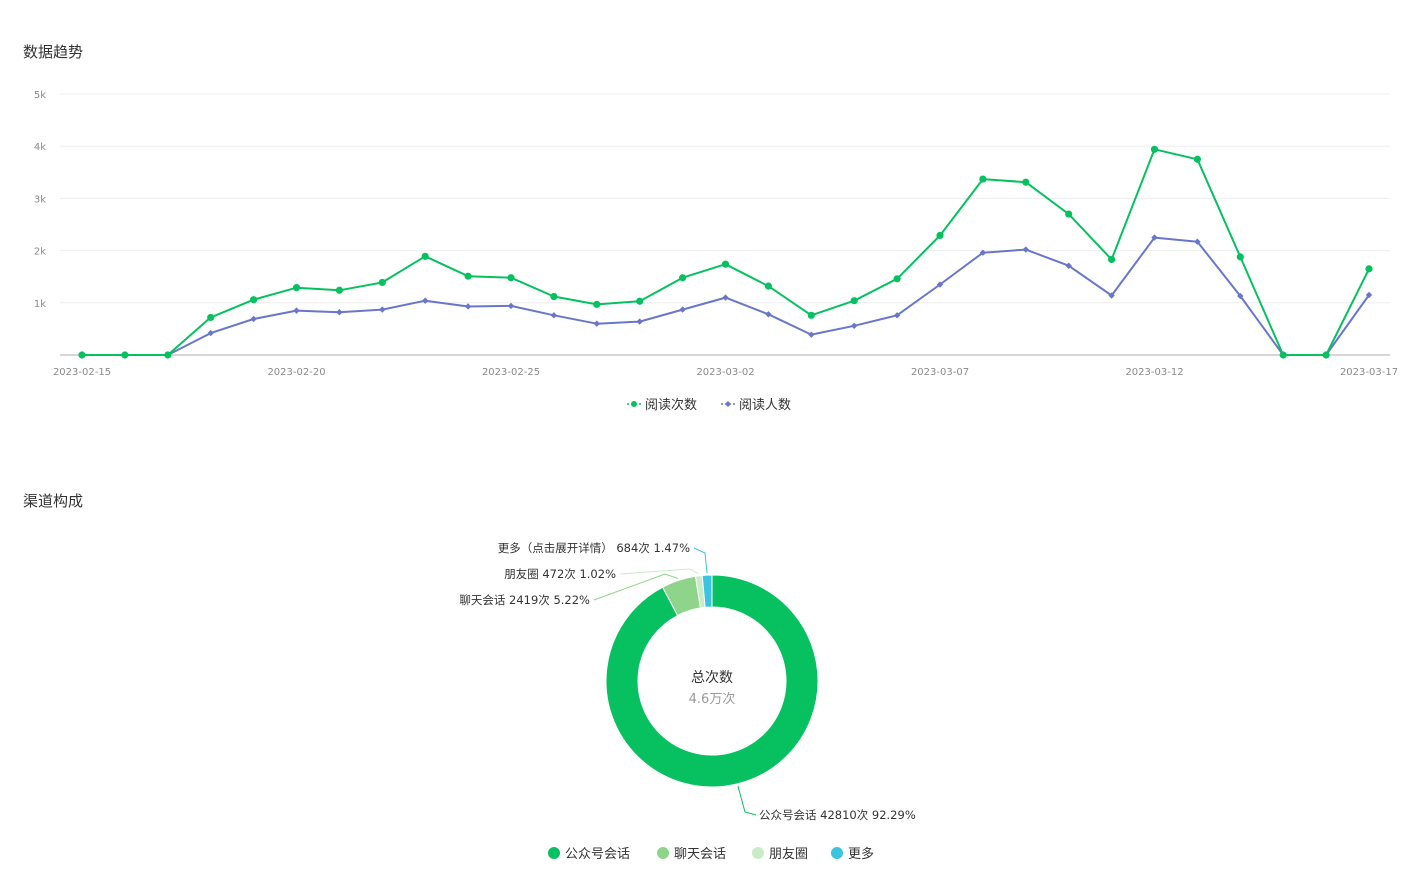 The image size is (1412, 875). I want to click on x-tick-label: 2023-02-20, so click(296, 372).